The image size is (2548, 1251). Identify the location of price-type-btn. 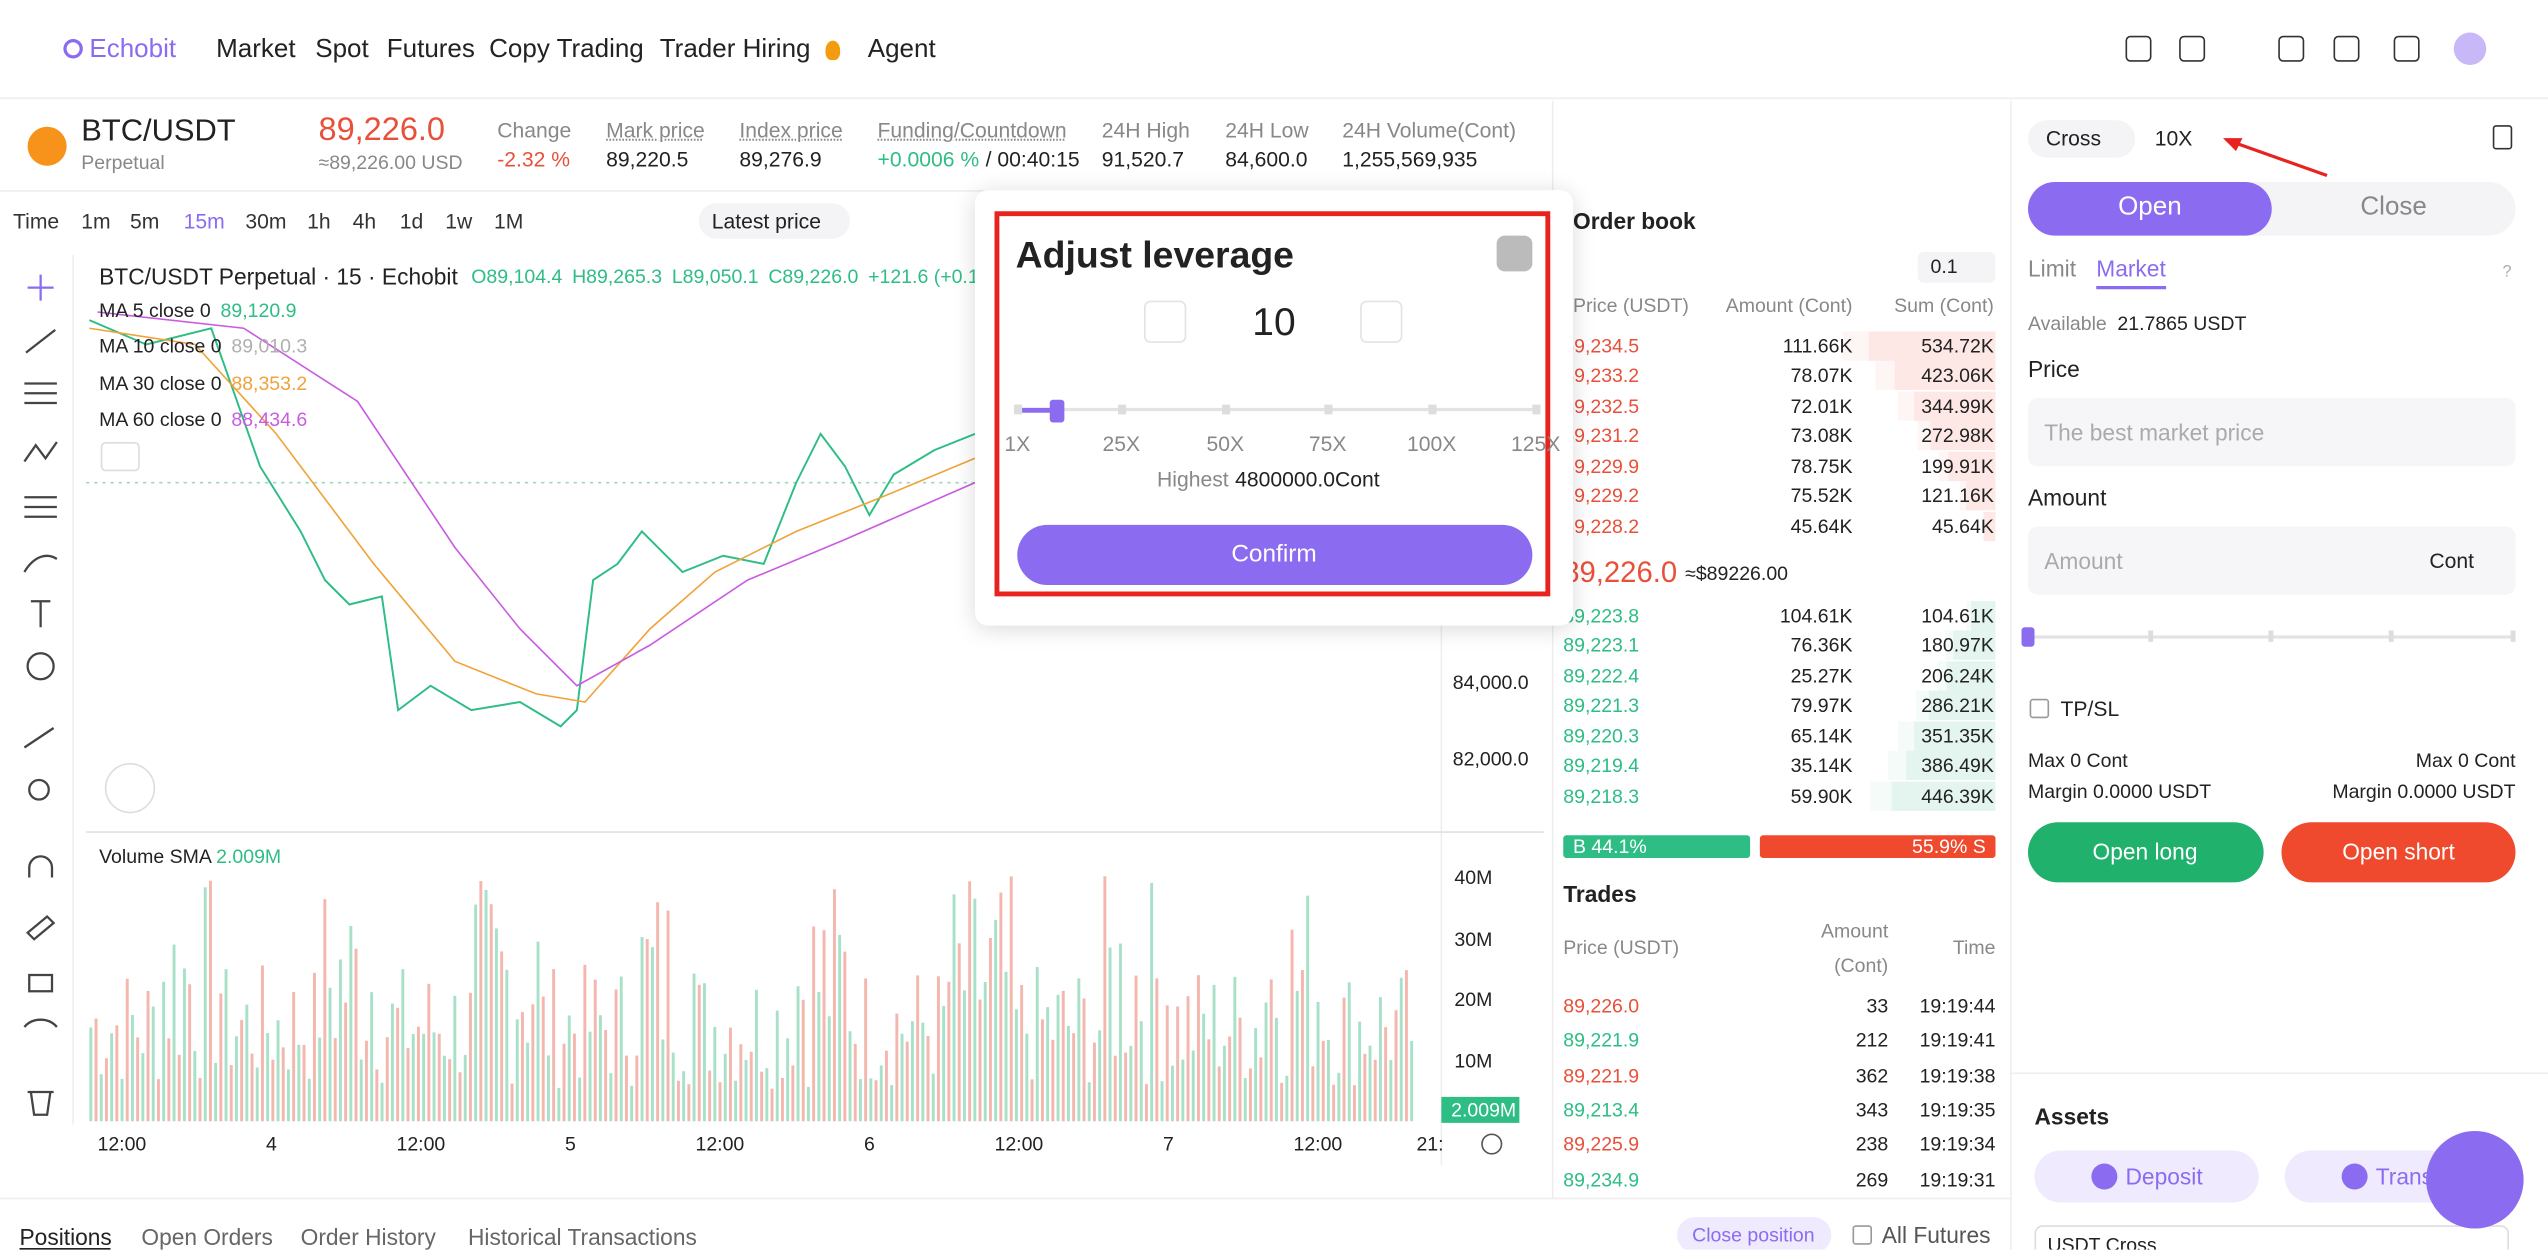
(774, 221).